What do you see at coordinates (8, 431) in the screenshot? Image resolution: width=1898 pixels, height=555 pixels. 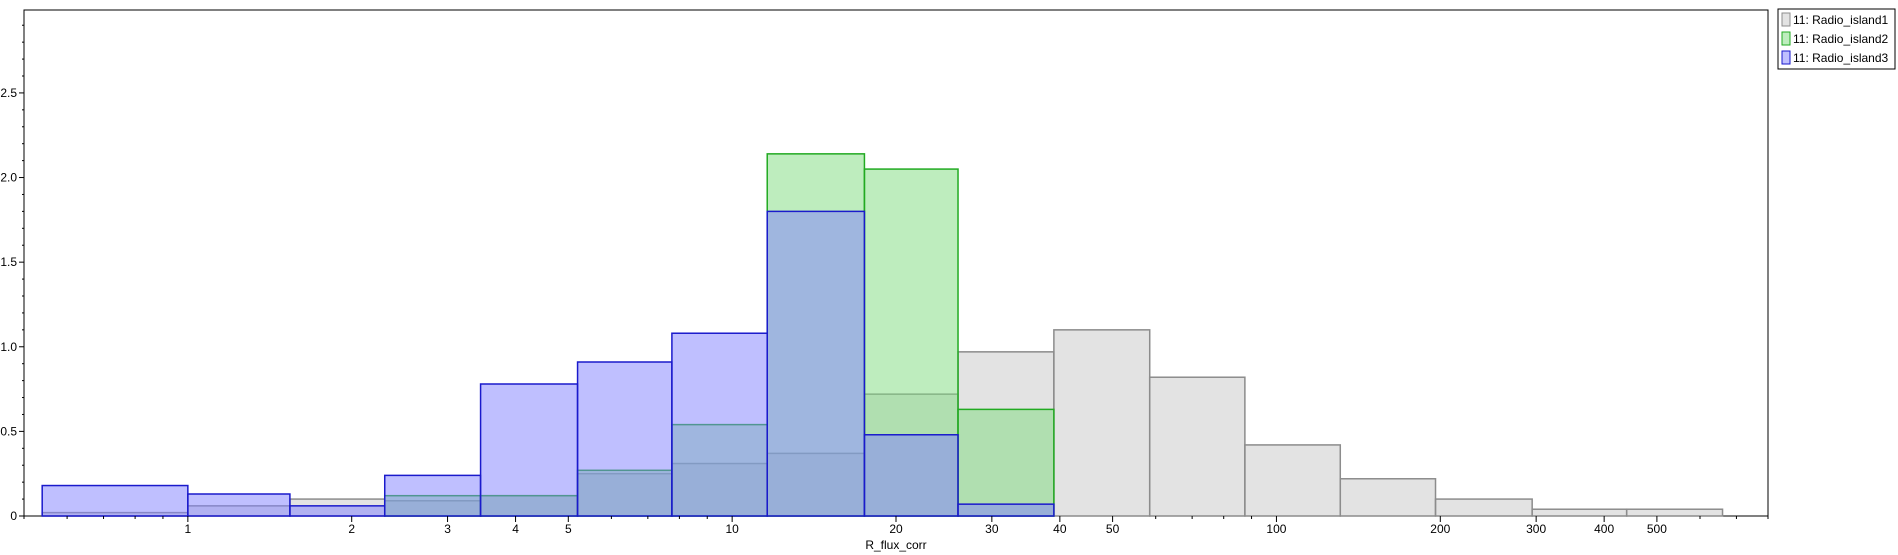 I see `y-tick-label: 0.5` at bounding box center [8, 431].